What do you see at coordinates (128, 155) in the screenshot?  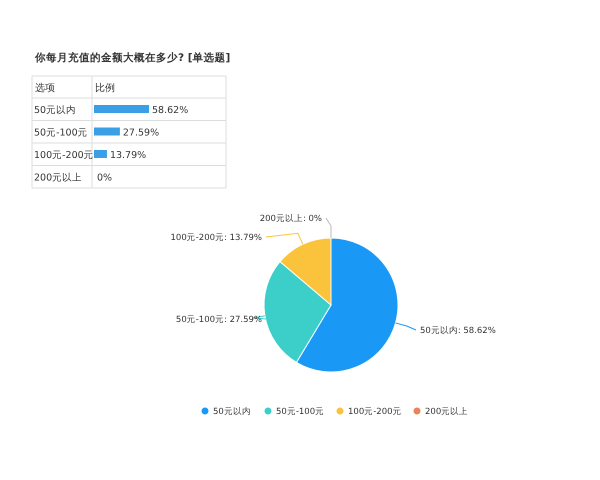 I see `data-label: 13.79%` at bounding box center [128, 155].